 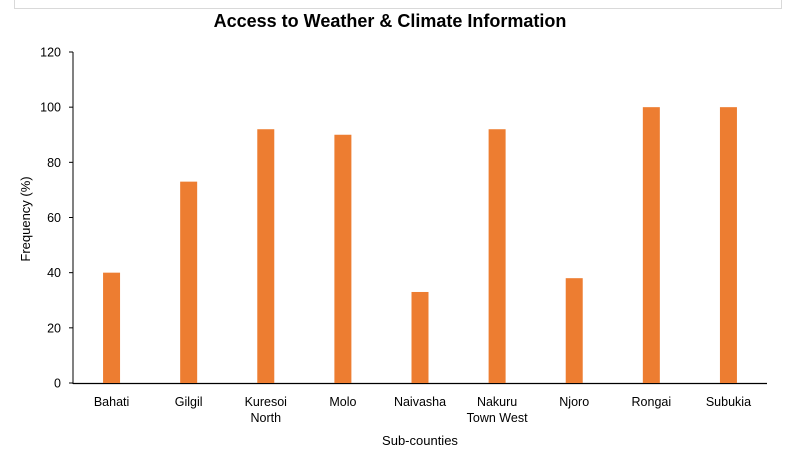 What do you see at coordinates (112, 327) in the screenshot?
I see `bar-bahati` at bounding box center [112, 327].